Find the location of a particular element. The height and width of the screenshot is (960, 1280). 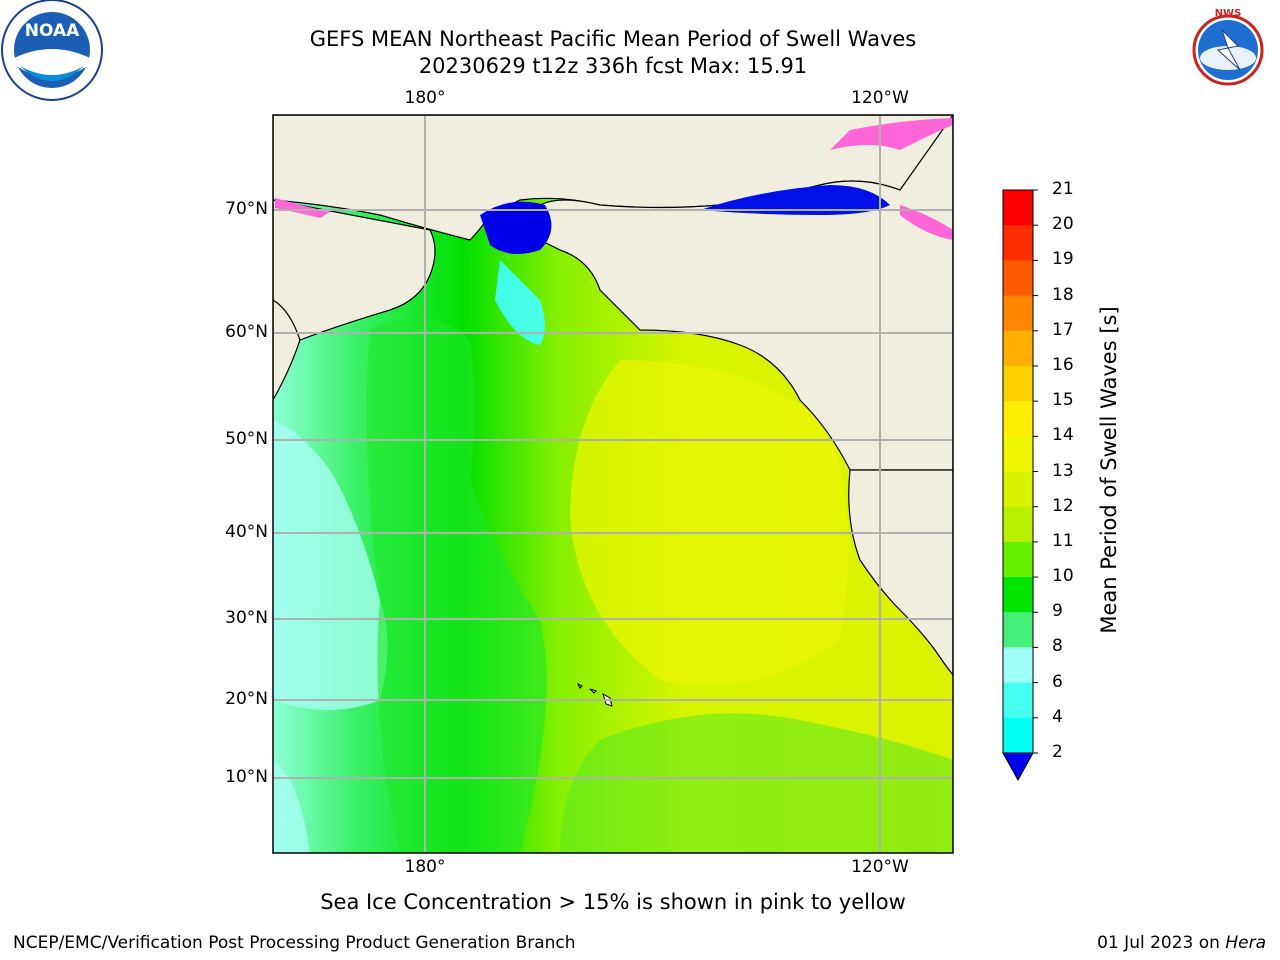

colorbar-tick-label: 8 is located at coordinates (1057, 646).